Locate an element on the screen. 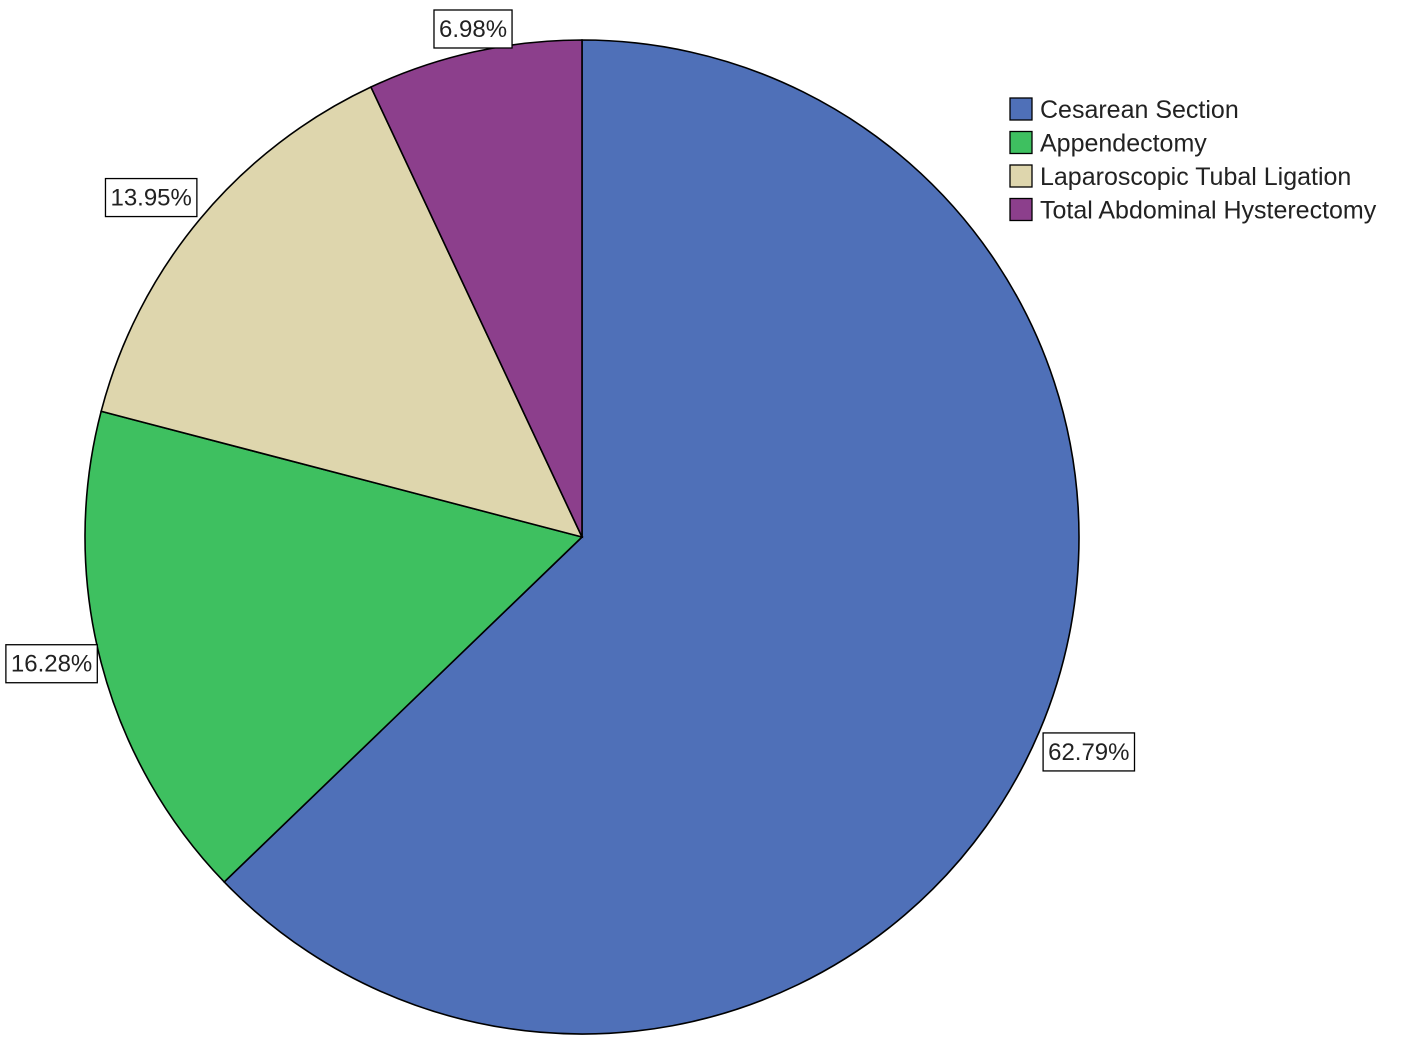 The height and width of the screenshot is (1048, 1417). data-label-total-abdominal-hysterectomy: 6.98% is located at coordinates (473, 29).